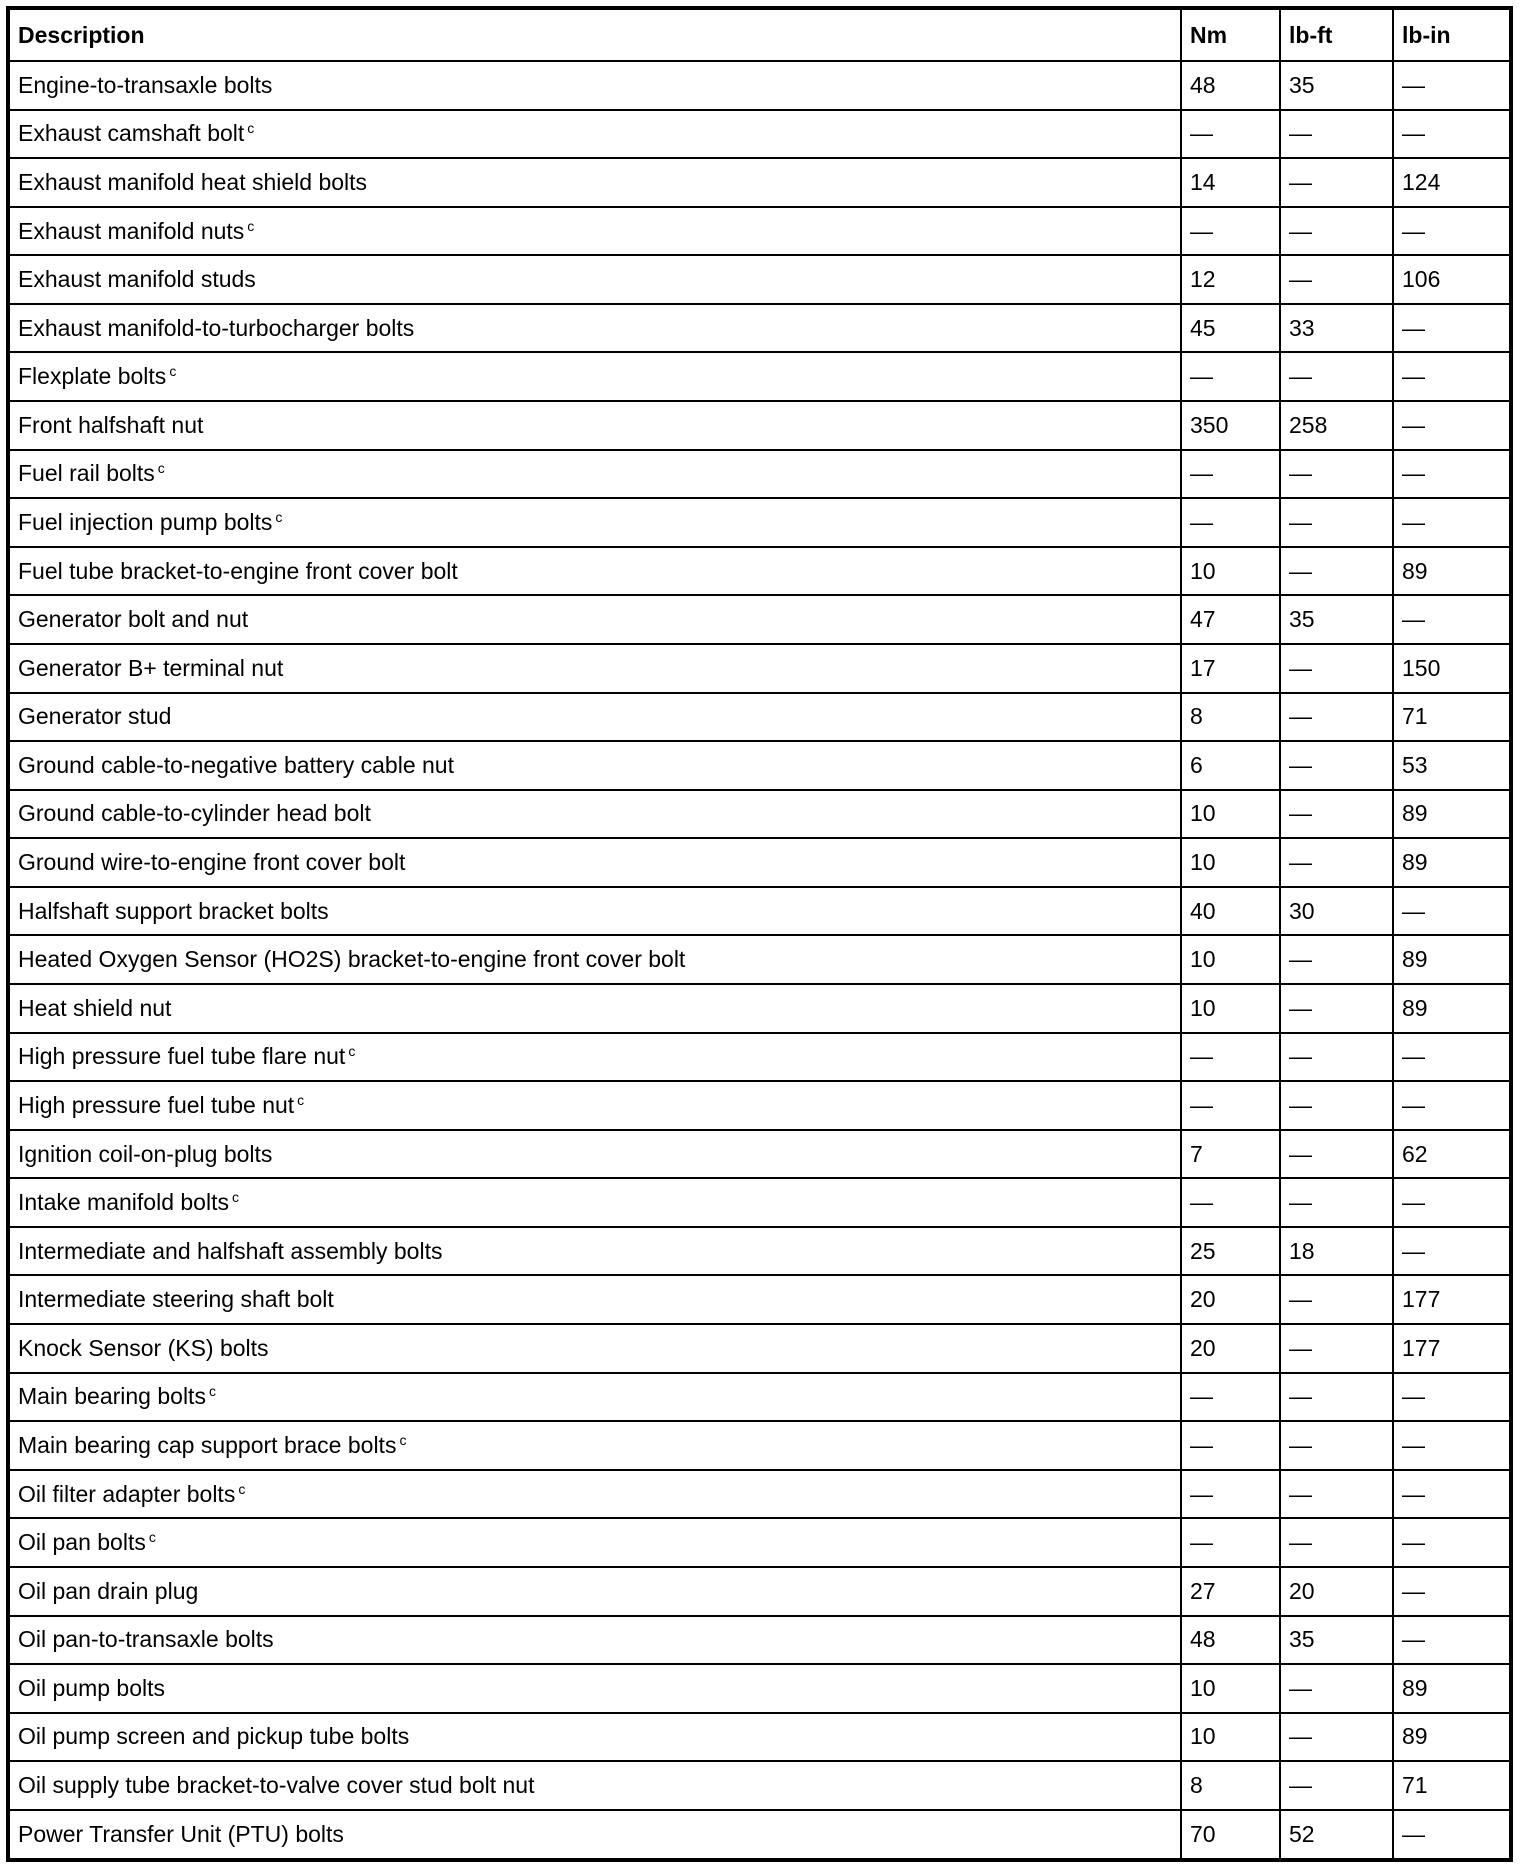  I want to click on table-row: Oil pan-to-transaxle bolts 48 35—, so click(759, 1640).